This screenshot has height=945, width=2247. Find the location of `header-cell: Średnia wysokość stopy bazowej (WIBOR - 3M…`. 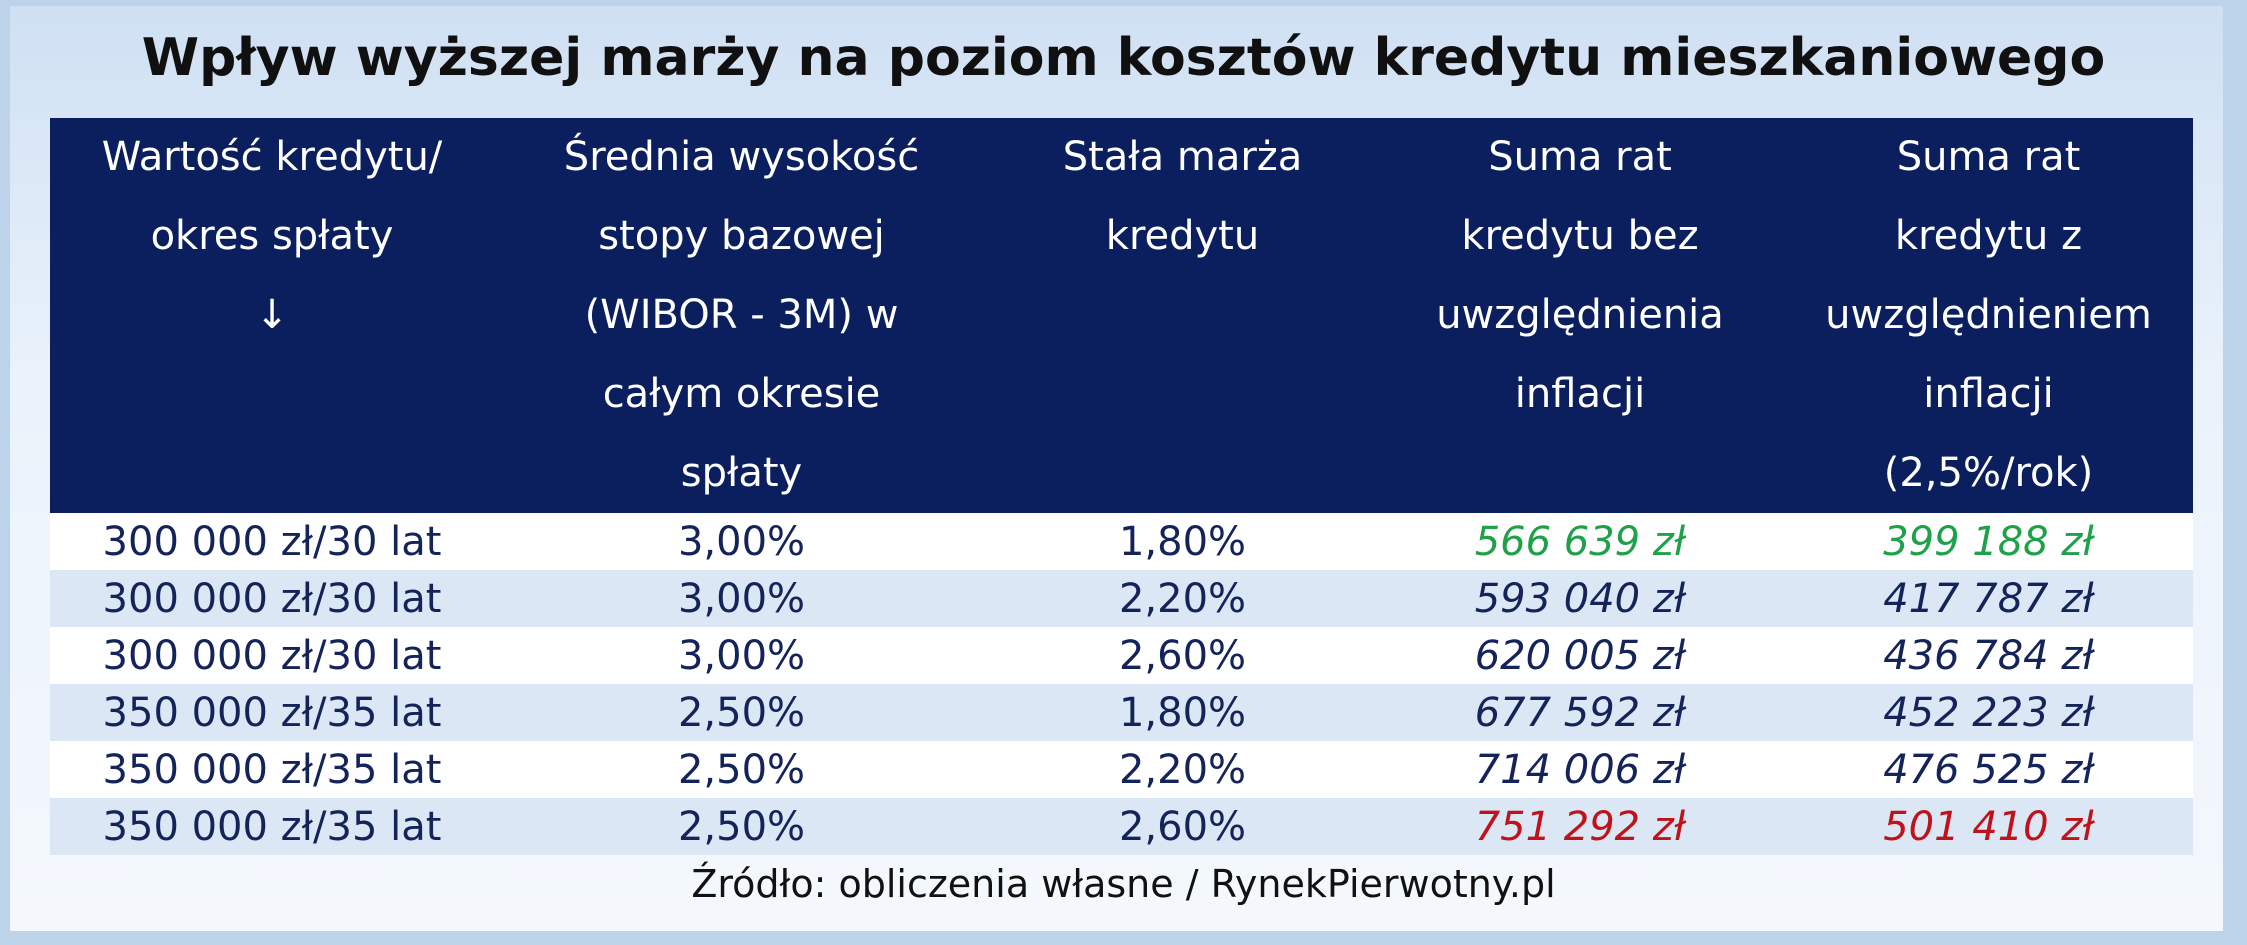

header-cell: Średnia wysokość stopy bazowej (WIBOR - 3M… is located at coordinates (741, 315).